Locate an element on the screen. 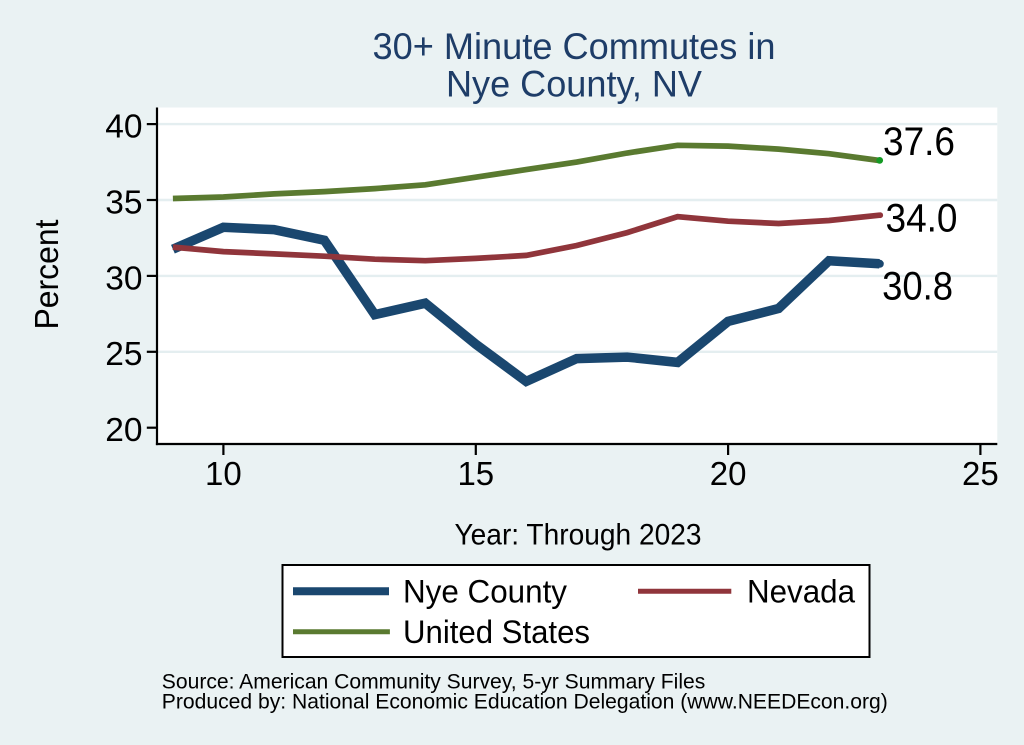 The height and width of the screenshot is (745, 1024). svg-text: 30 is located at coordinates (123, 278).